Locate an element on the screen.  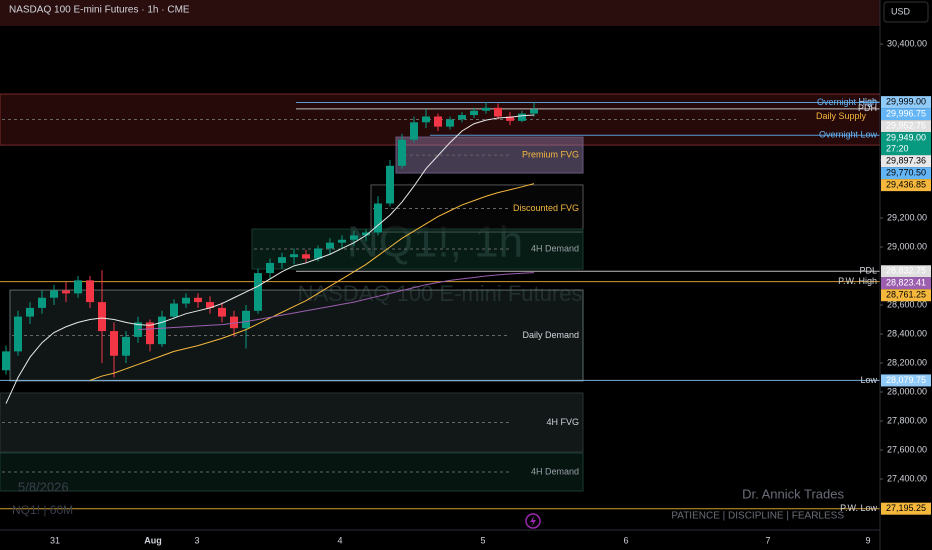
price-tag-label: 29,770.50 is located at coordinates (906, 173).